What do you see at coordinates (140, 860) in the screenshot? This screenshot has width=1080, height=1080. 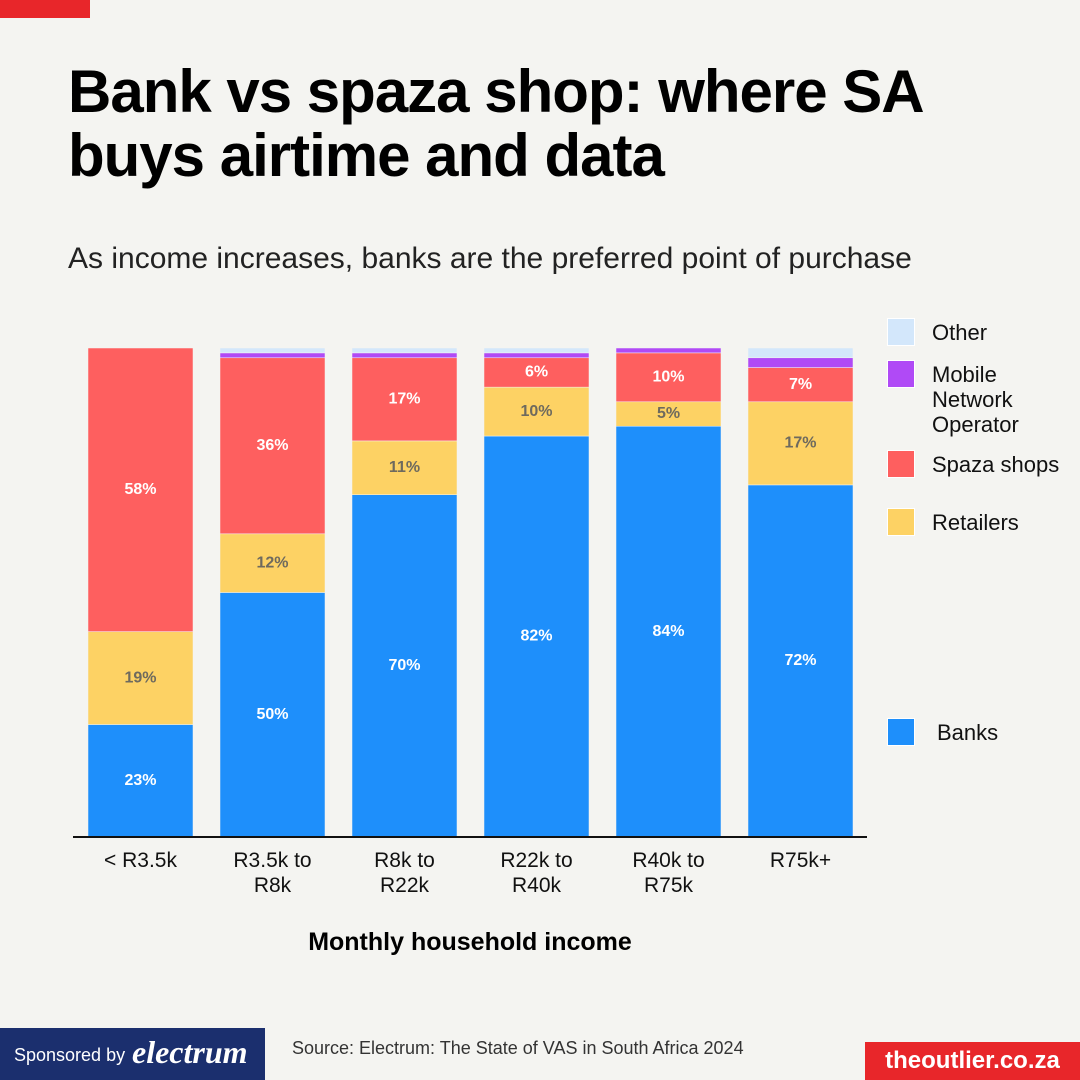 I see `x-tick-label: < R3.5k` at bounding box center [140, 860].